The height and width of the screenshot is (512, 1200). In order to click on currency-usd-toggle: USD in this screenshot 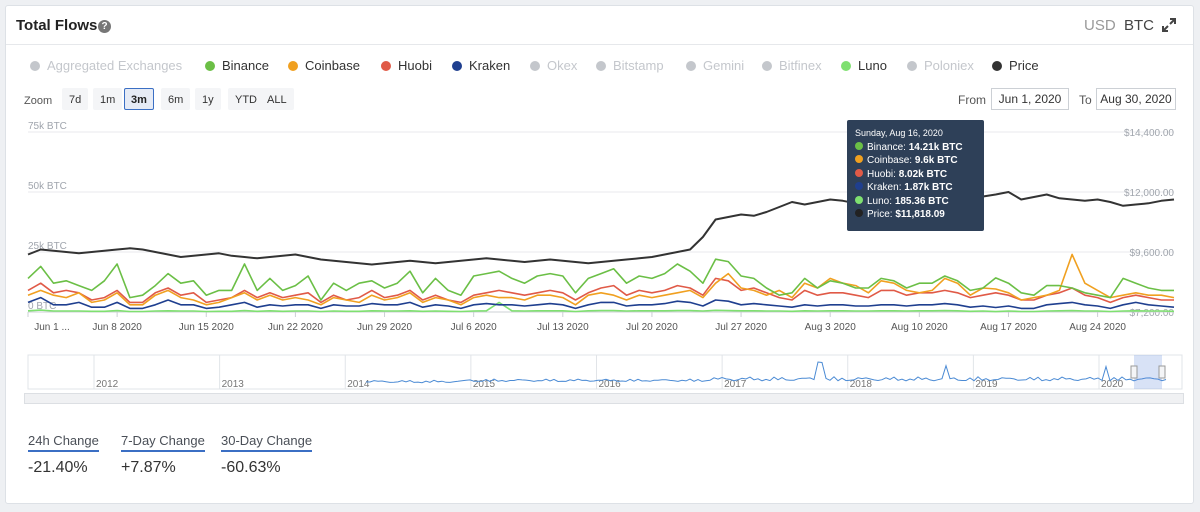, I will do `click(1100, 25)`.